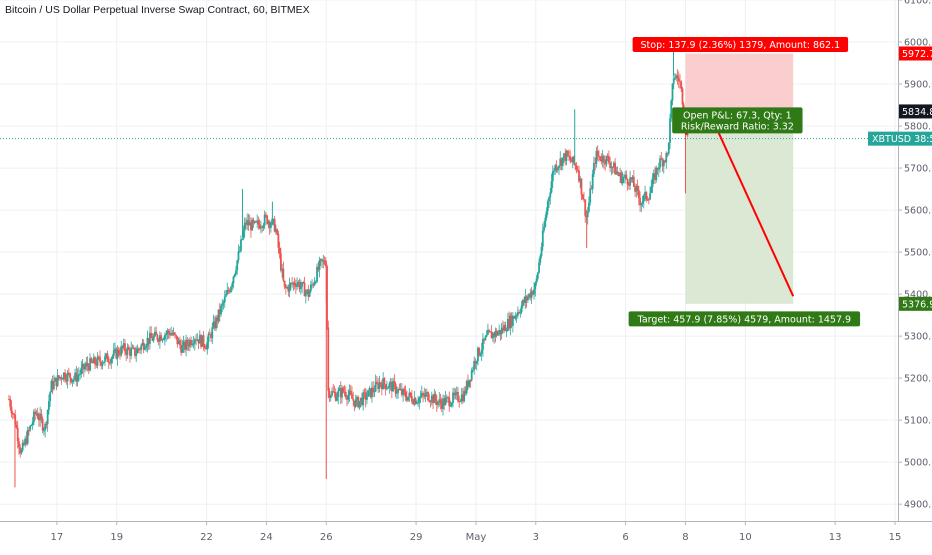 The image size is (932, 555). I want to click on y-tick-label: 6100.0, so click(918, 3).